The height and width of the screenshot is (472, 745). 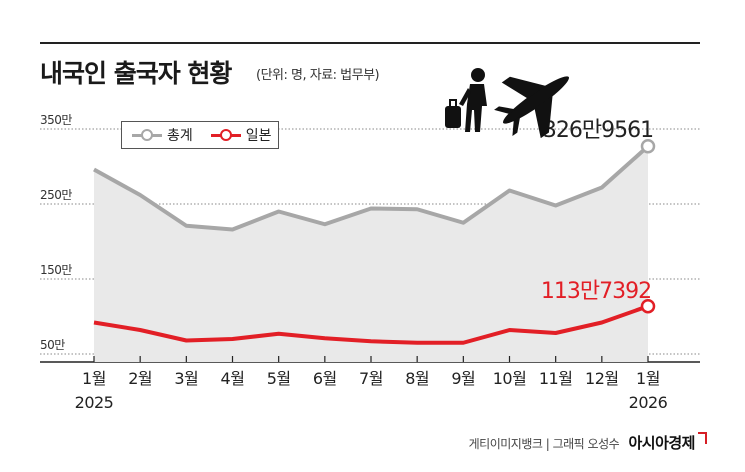 What do you see at coordinates (180, 136) in the screenshot?
I see `legend-label-total: 총계` at bounding box center [180, 136].